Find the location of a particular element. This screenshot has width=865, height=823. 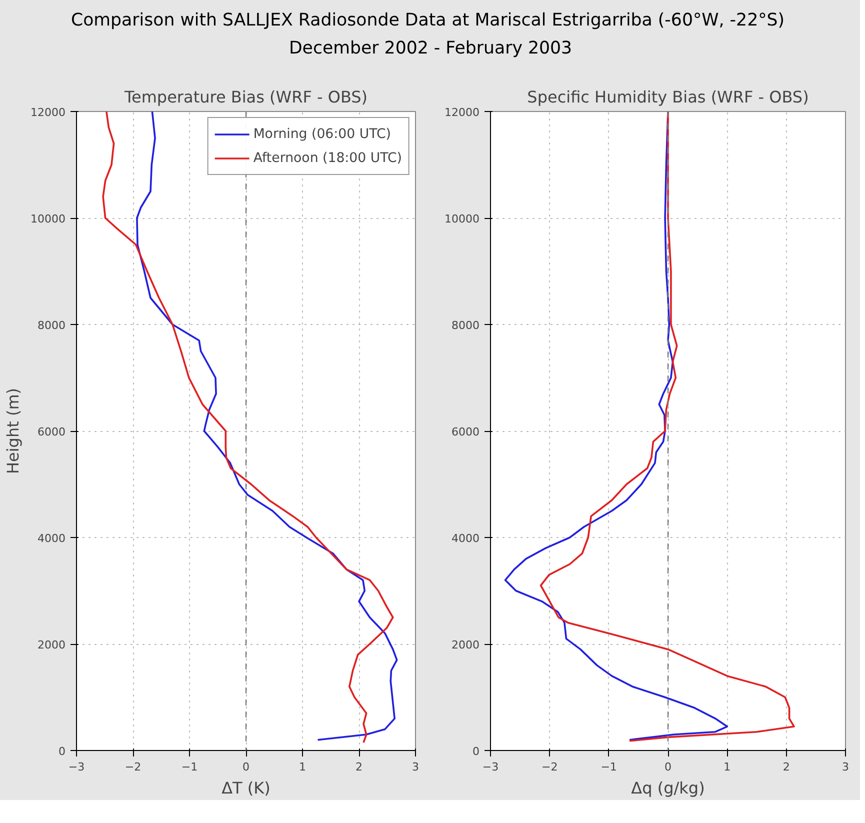

chart-title: Specific Humidity Bias (WRF - OBS) is located at coordinates (668, 97).